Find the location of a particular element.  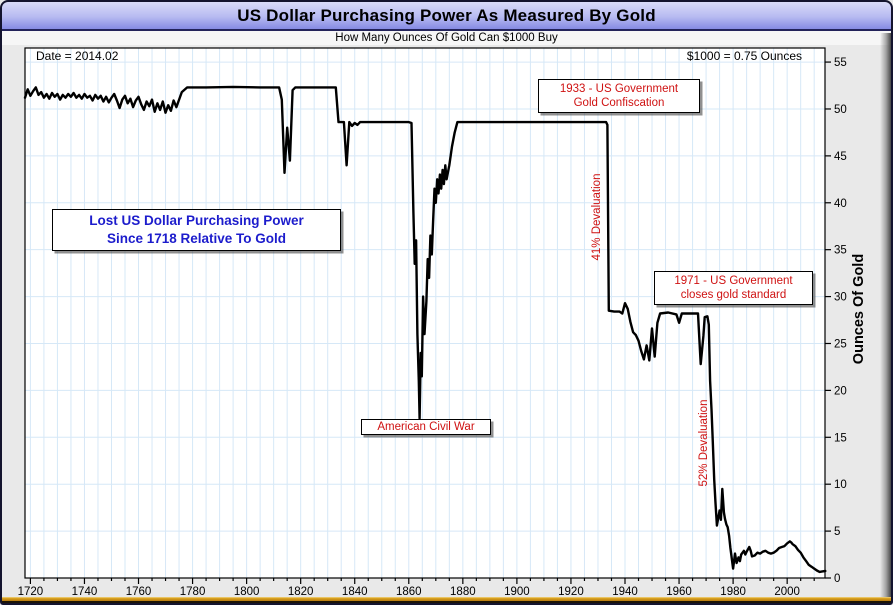

svg-text: 1960 is located at coordinates (679, 591).